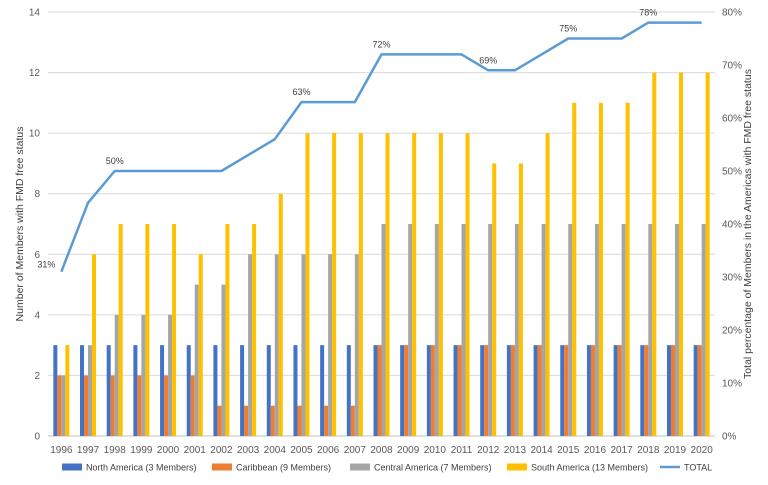 This screenshot has height=485, width=768. What do you see at coordinates (115, 161) in the screenshot?
I see `annotation-label: 50%` at bounding box center [115, 161].